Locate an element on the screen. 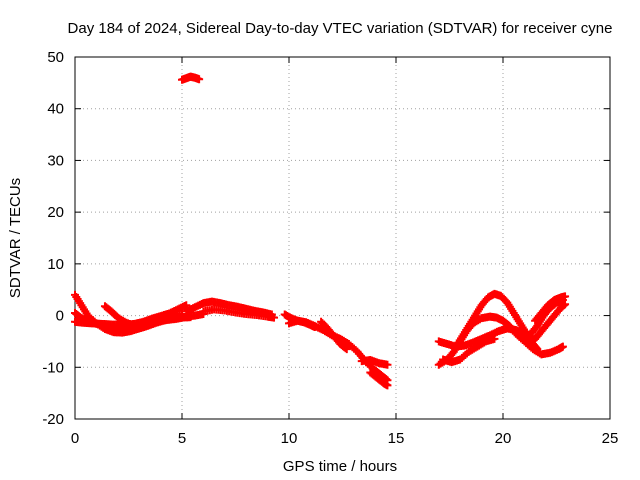 Image resolution: width=640 pixels, height=480 pixels. y-tick-label-3: 10 is located at coordinates (55, 264).